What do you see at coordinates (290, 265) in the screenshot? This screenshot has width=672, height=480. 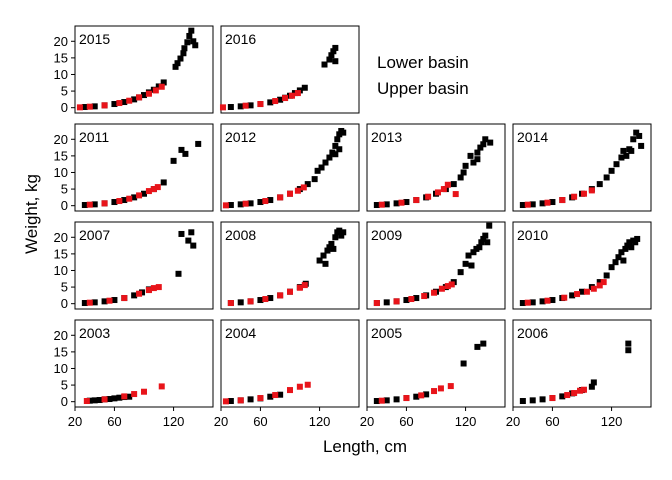 I see `panel-2008: 2008` at bounding box center [290, 265].